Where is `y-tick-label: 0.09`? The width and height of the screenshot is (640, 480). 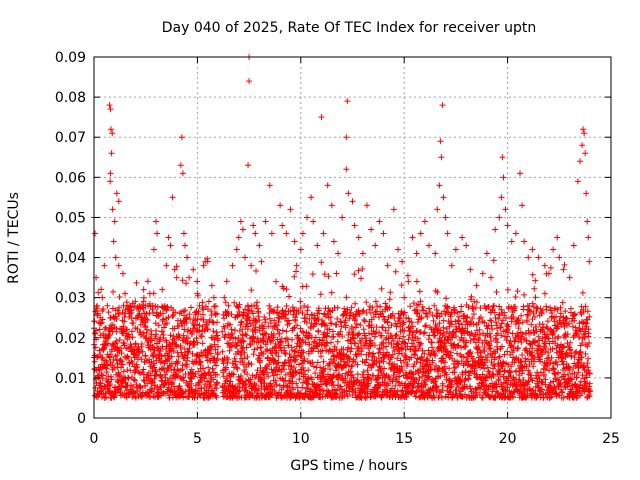 y-tick-label: 0.09 is located at coordinates (70, 58).